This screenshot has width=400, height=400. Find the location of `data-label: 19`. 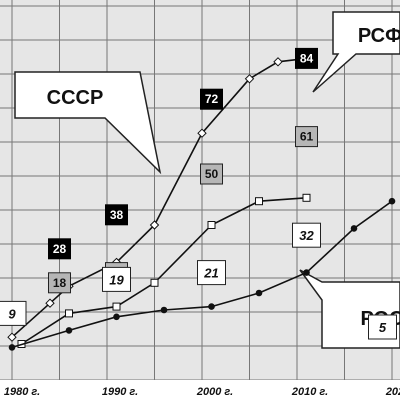

data-label: 19 is located at coordinates (116, 279).